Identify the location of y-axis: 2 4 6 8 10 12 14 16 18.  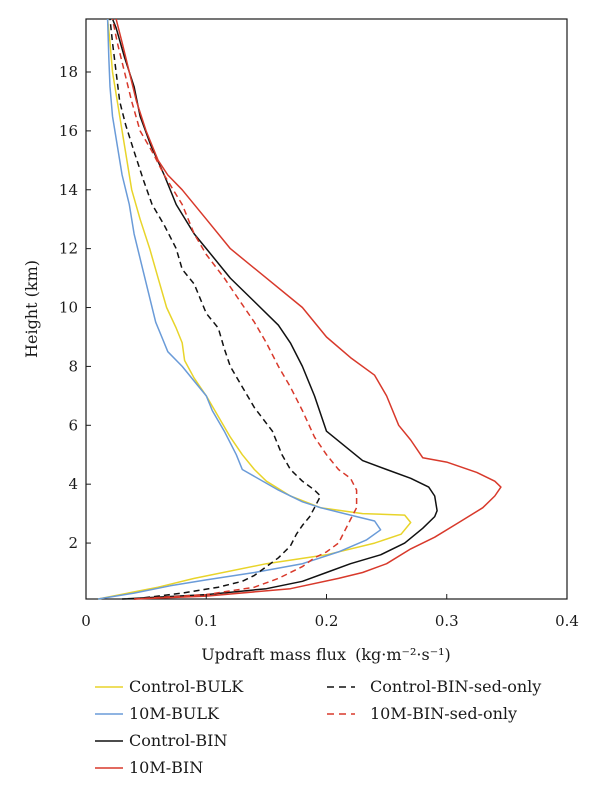
(75, 307).